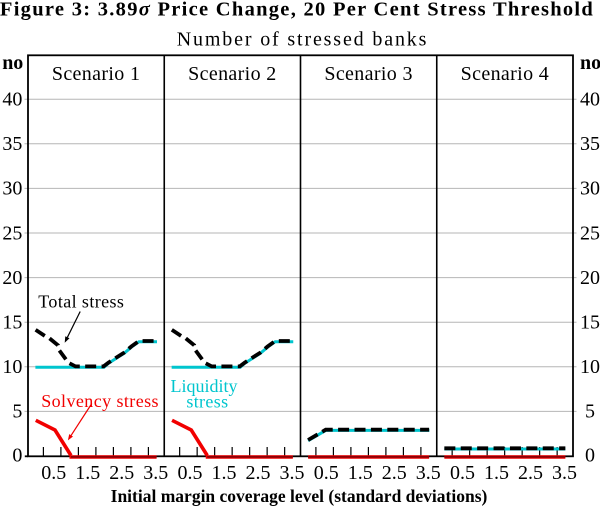  What do you see at coordinates (96, 74) in the screenshot?
I see `svg-text: Scenario 1` at bounding box center [96, 74].